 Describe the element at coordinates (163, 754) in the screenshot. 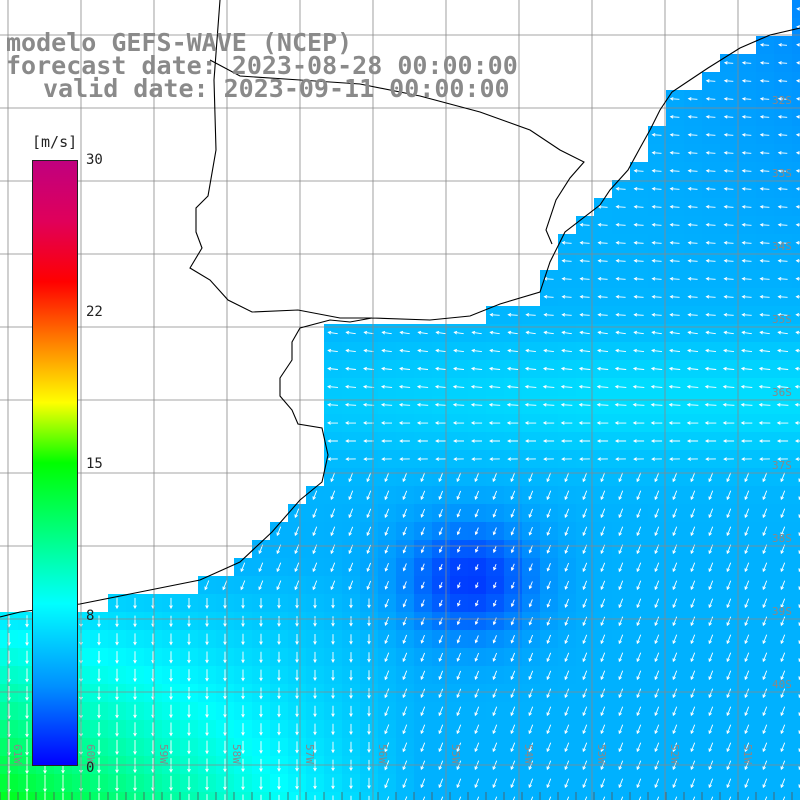

I see `lon-label: 59W` at that location.